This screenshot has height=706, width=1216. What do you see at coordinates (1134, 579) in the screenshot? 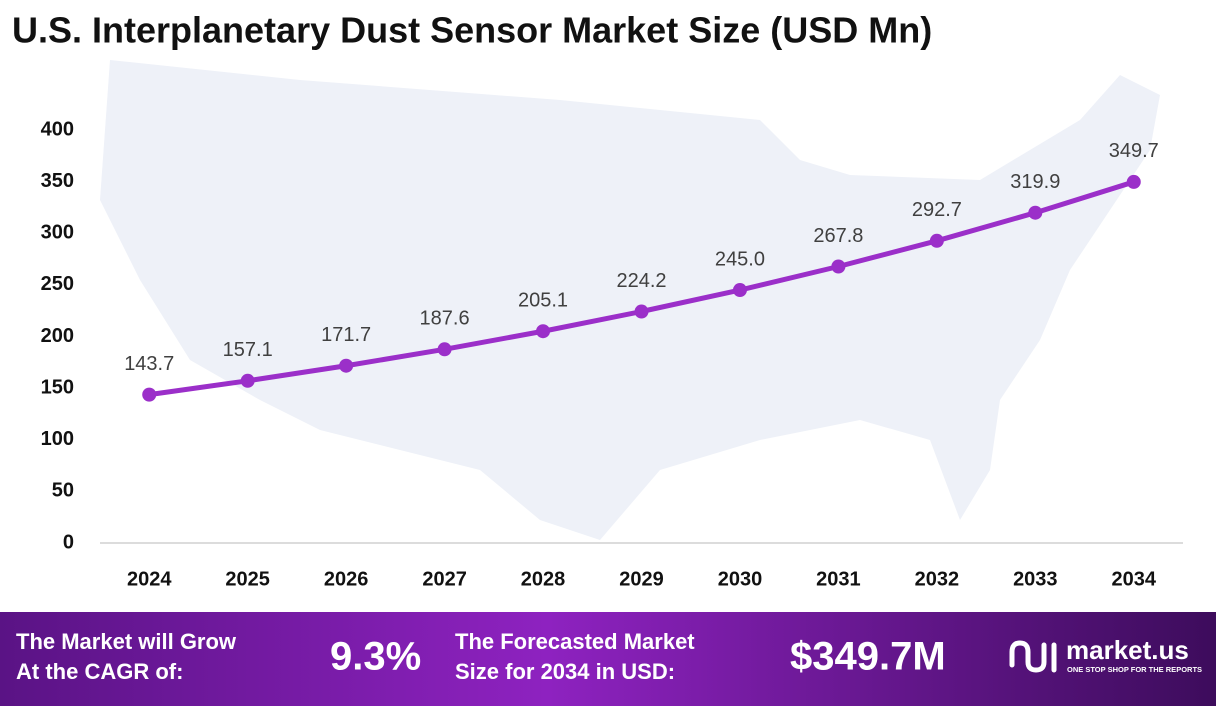
I see `x-tick-label: 2034` at bounding box center [1134, 579].